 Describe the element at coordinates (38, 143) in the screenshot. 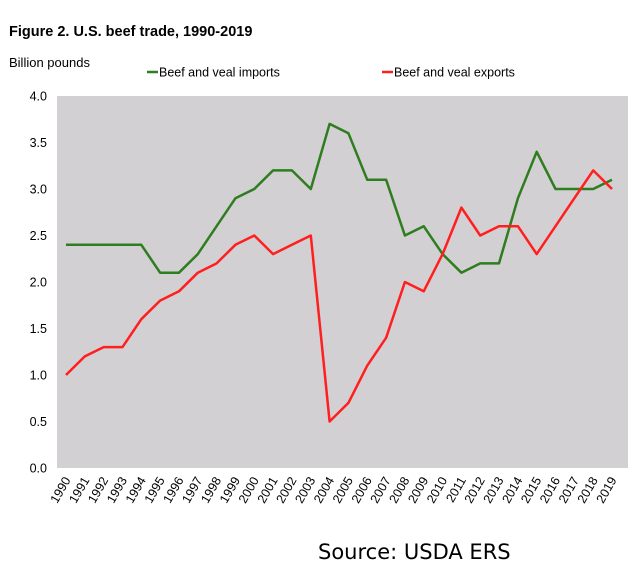

I see `y-tick-label: 3.5` at that location.